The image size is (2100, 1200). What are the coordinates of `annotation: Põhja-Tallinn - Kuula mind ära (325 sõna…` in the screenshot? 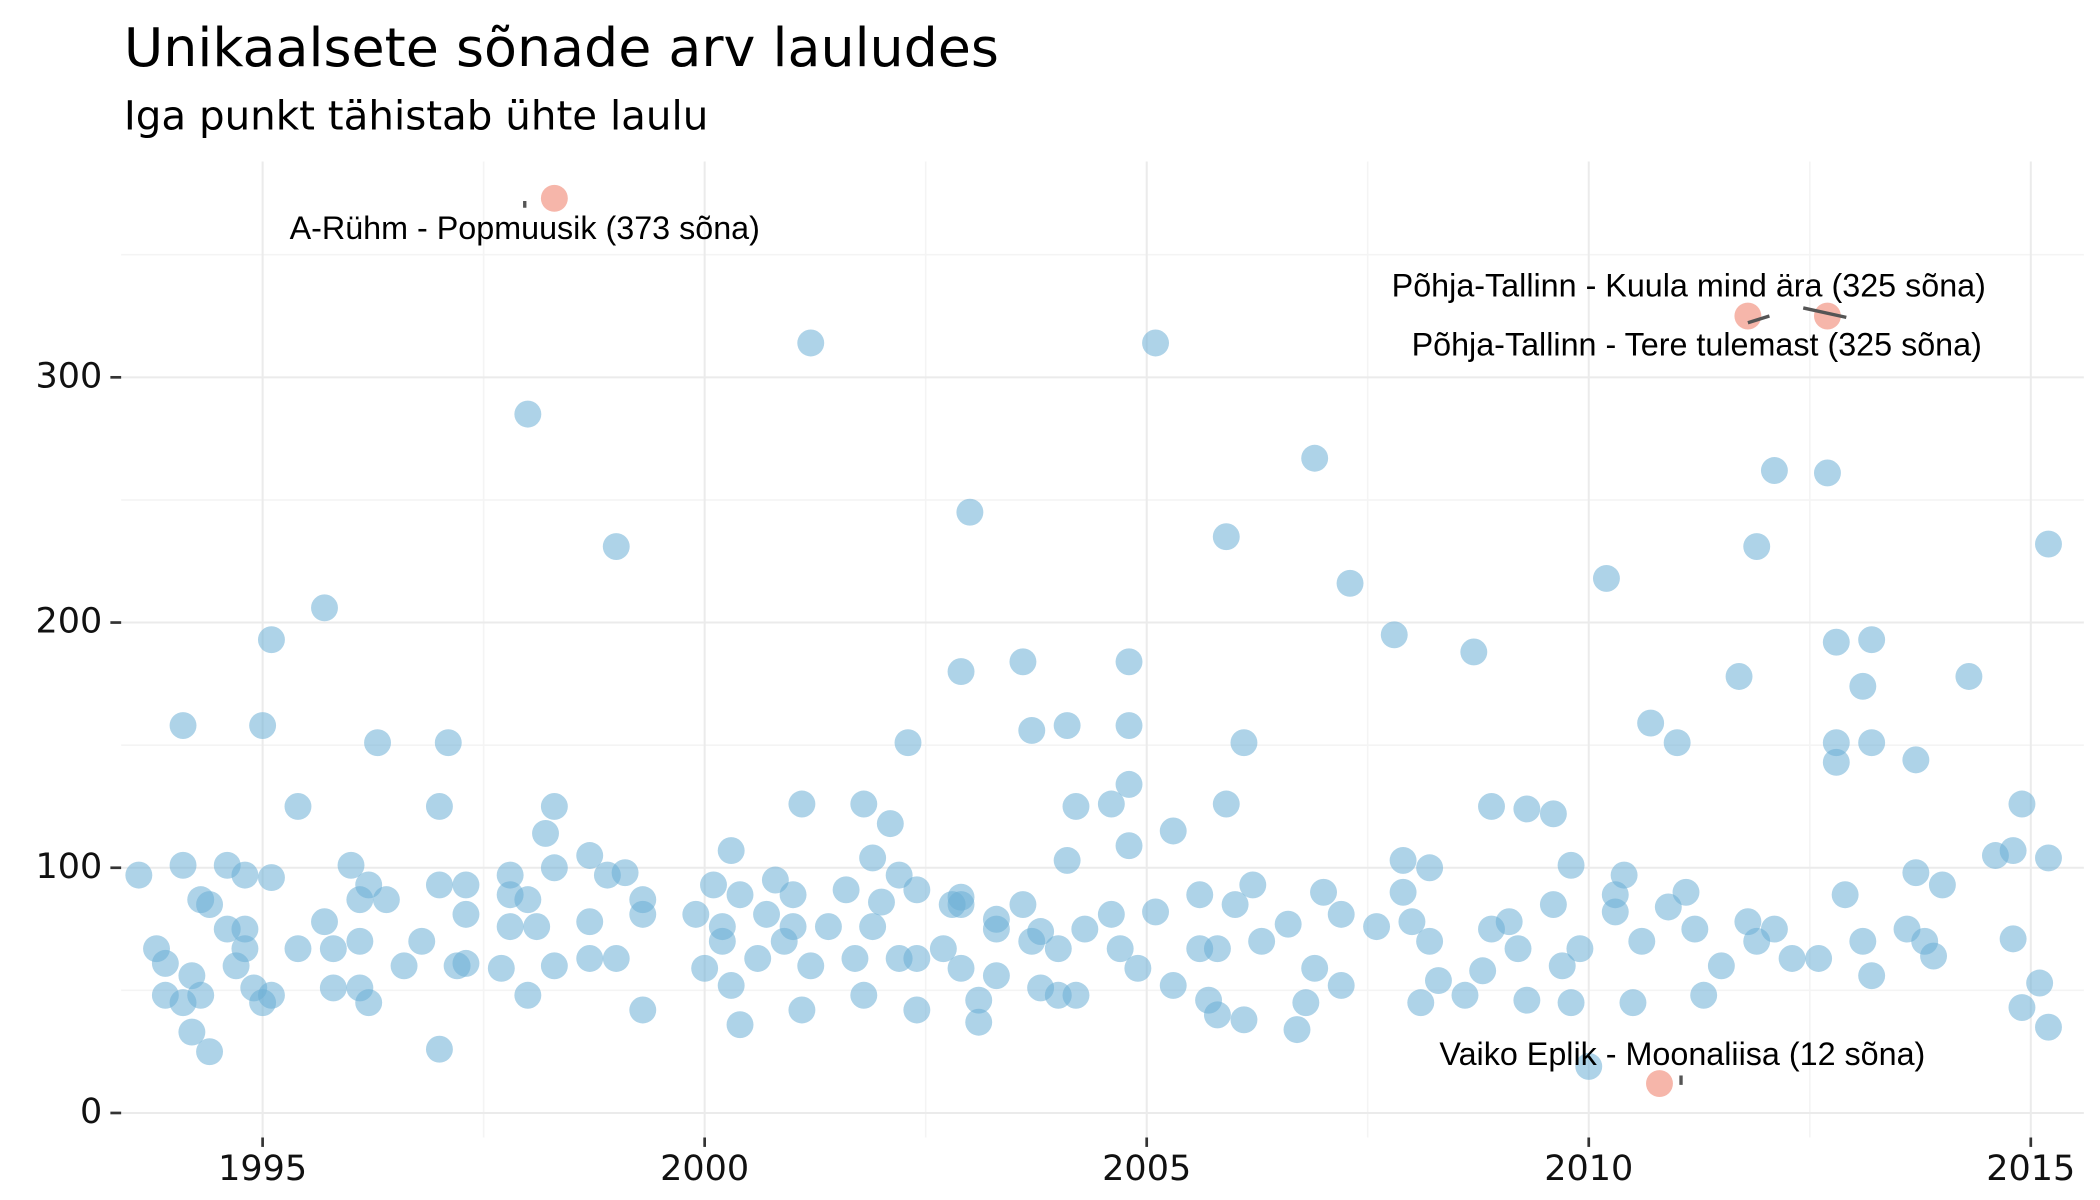 It's located at (1689, 285).